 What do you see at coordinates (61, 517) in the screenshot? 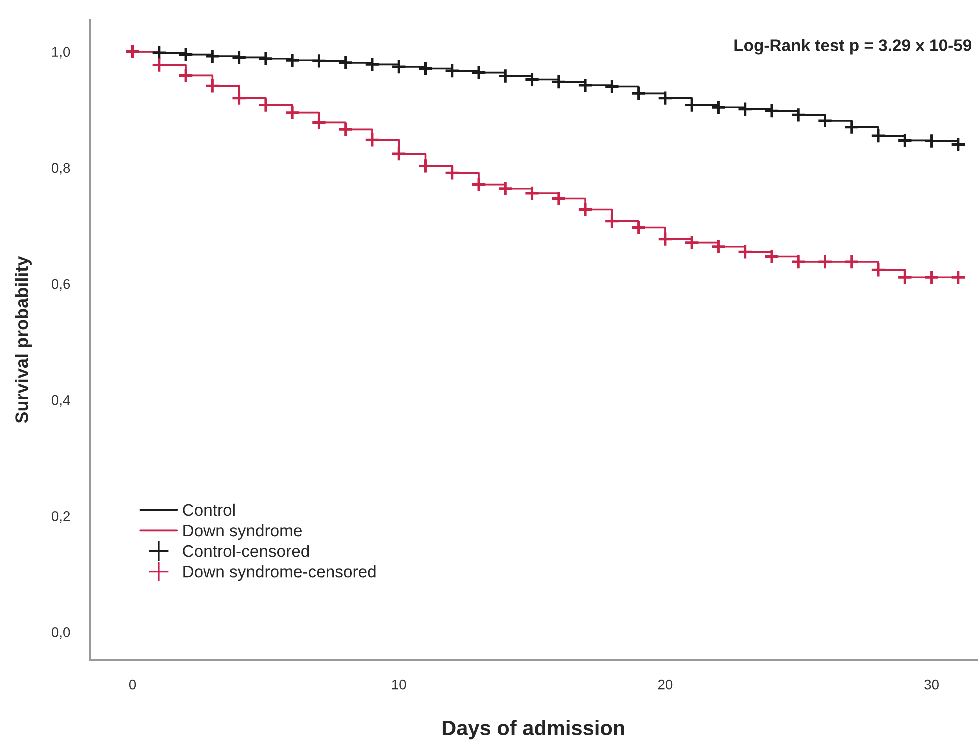
I see `y-tick-label: 0,2` at bounding box center [61, 517].